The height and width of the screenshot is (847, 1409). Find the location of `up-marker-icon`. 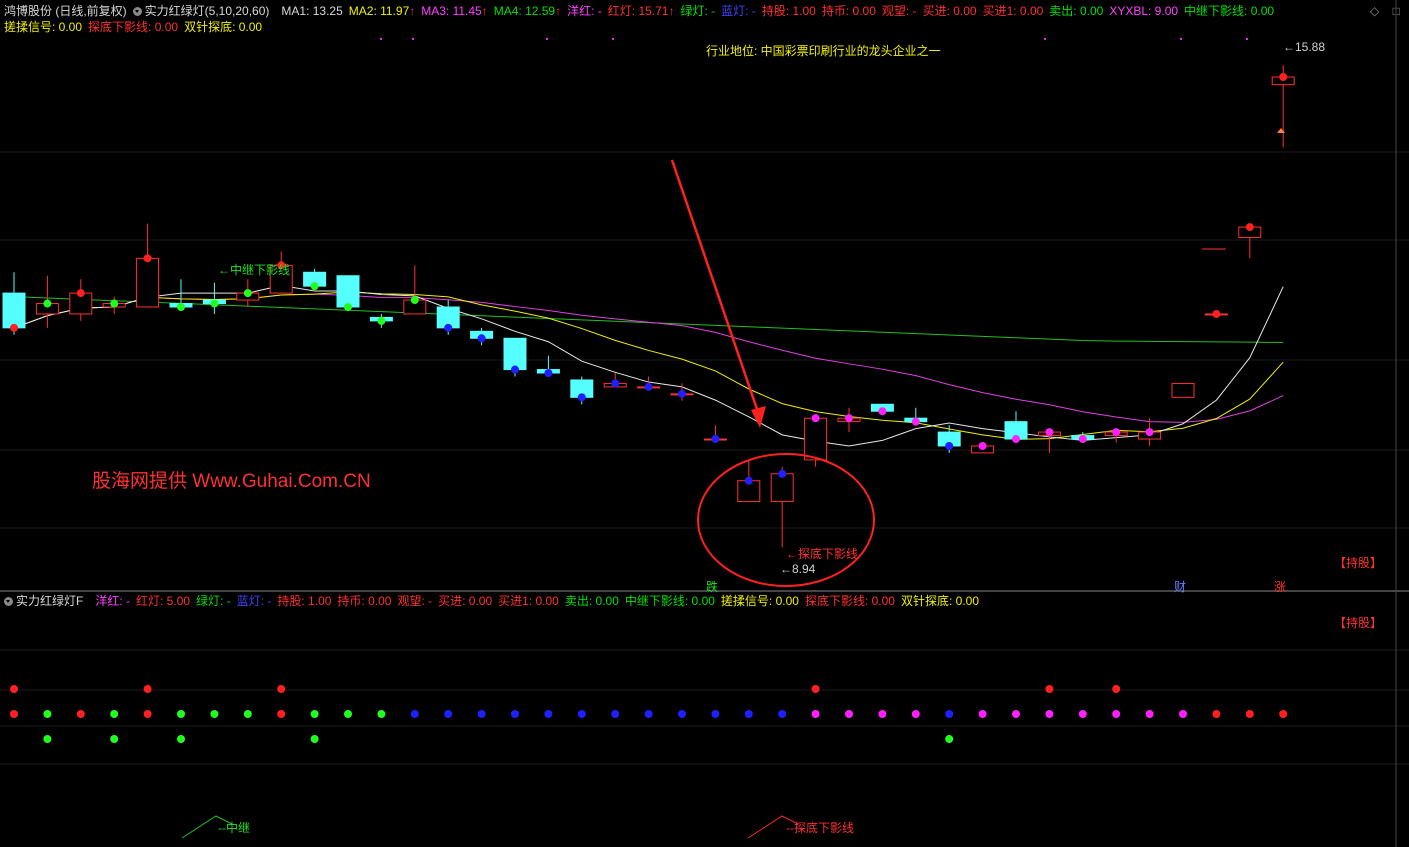

up-marker-icon is located at coordinates (1281, 130).